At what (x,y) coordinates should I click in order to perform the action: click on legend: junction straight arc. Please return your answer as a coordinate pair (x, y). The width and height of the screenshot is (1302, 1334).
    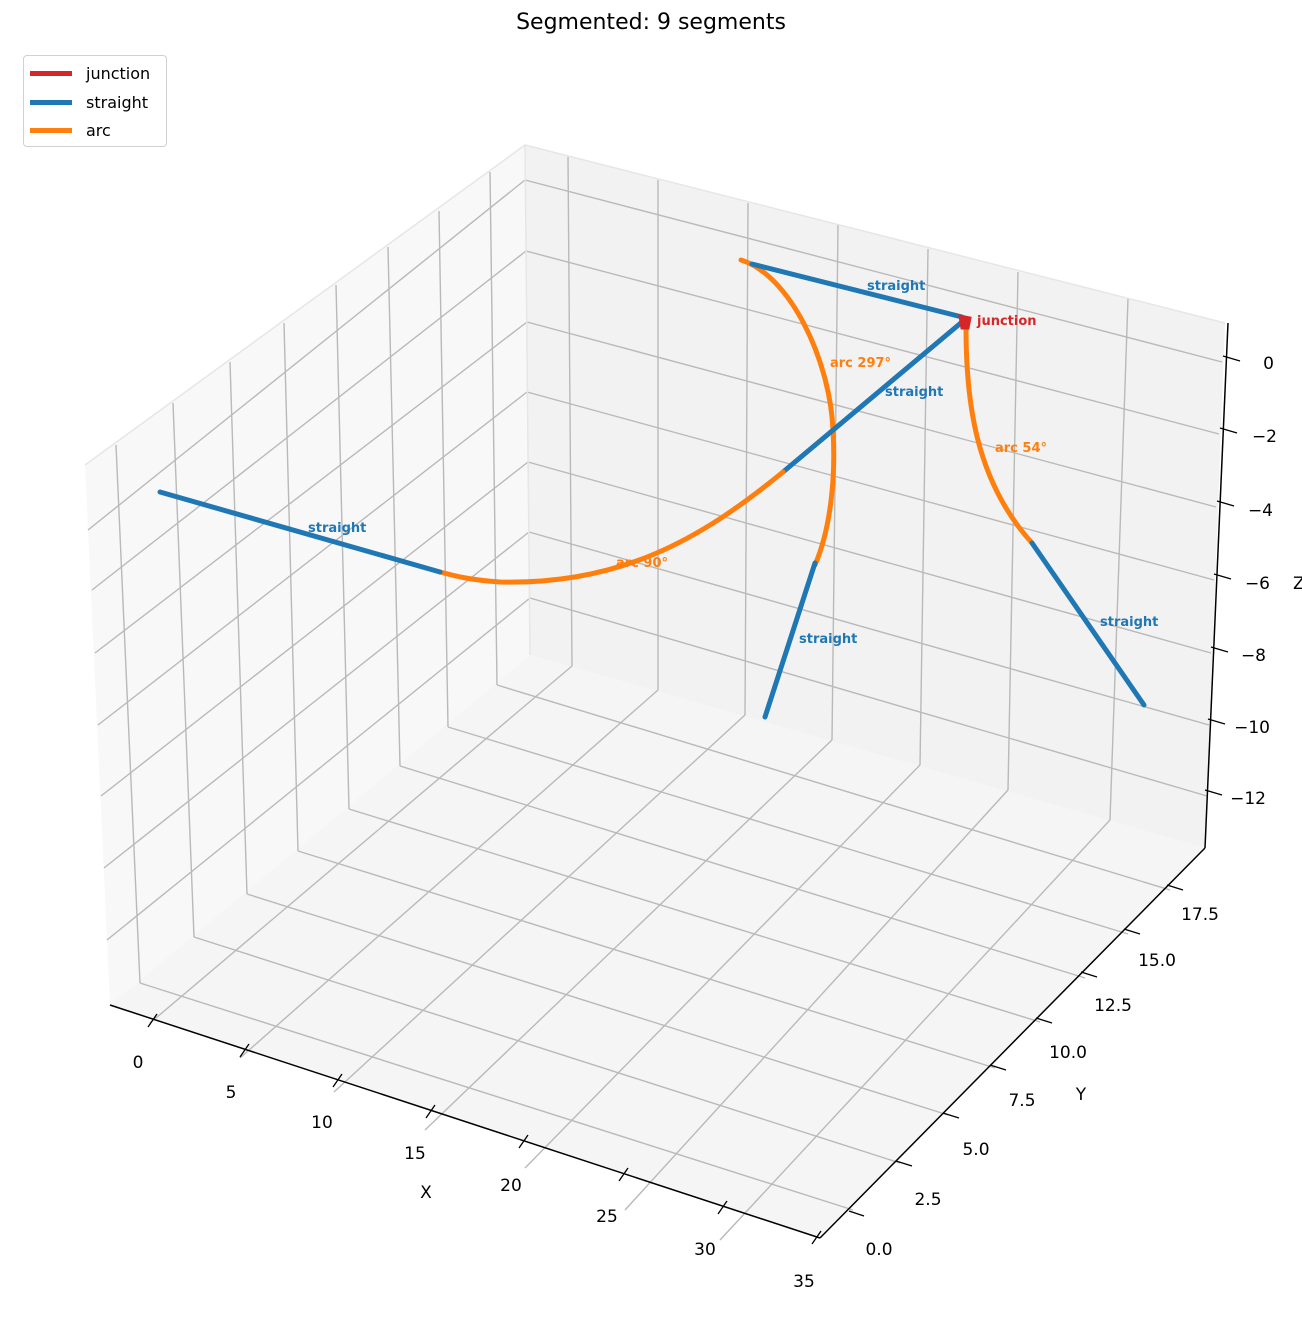
    Looking at the image, I should click on (95, 101).